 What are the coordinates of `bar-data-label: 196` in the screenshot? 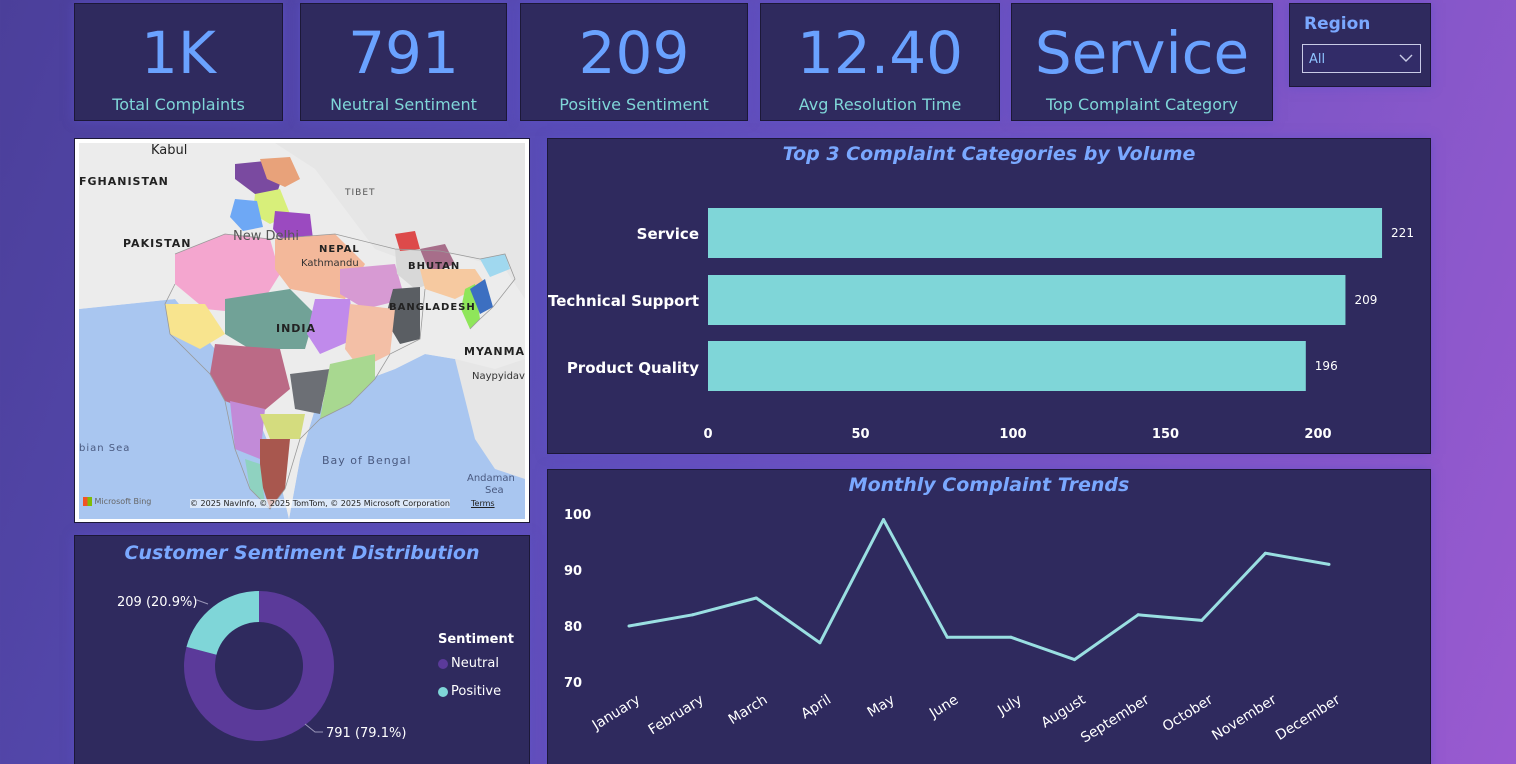 It's located at (1326, 366).